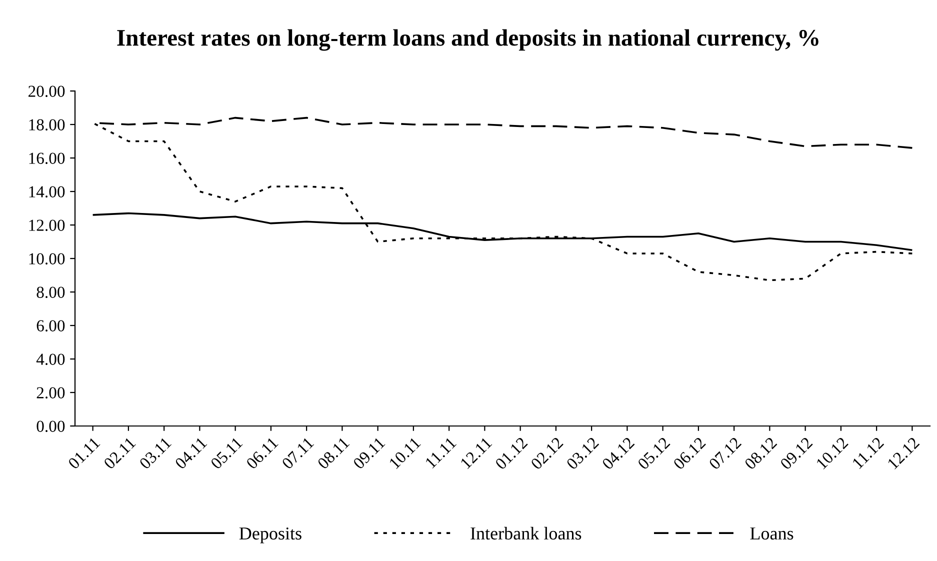 Image resolution: width=937 pixels, height=561 pixels. Describe the element at coordinates (47, 259) in the screenshot. I see `y-tick-label: 10.00` at that location.